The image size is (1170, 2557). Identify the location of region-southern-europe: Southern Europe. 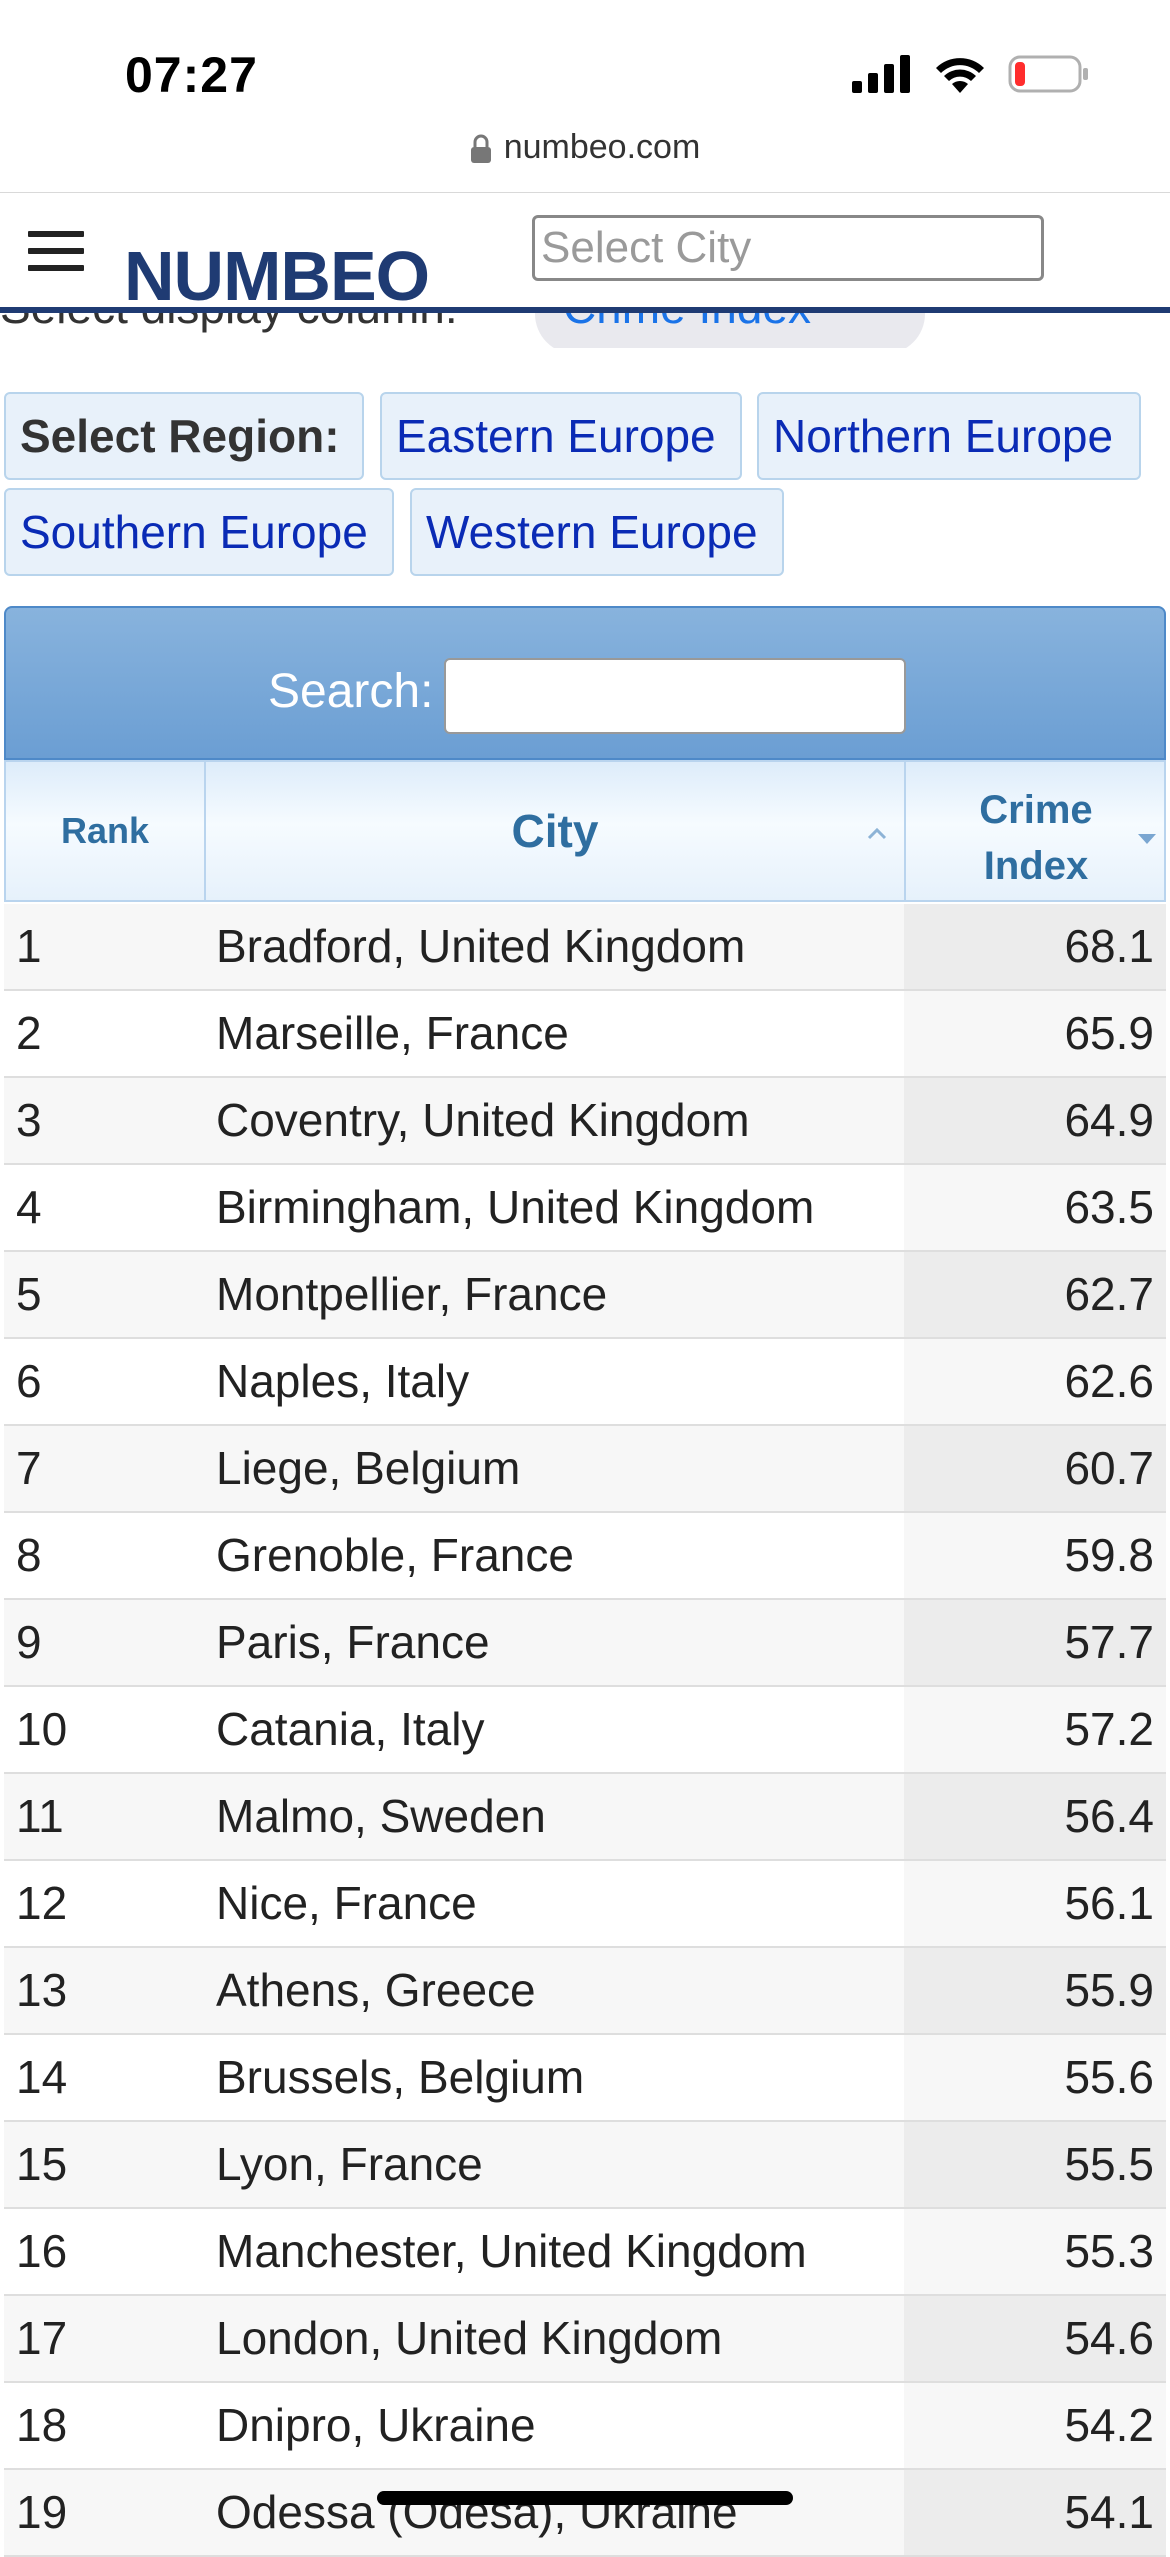
(199, 532).